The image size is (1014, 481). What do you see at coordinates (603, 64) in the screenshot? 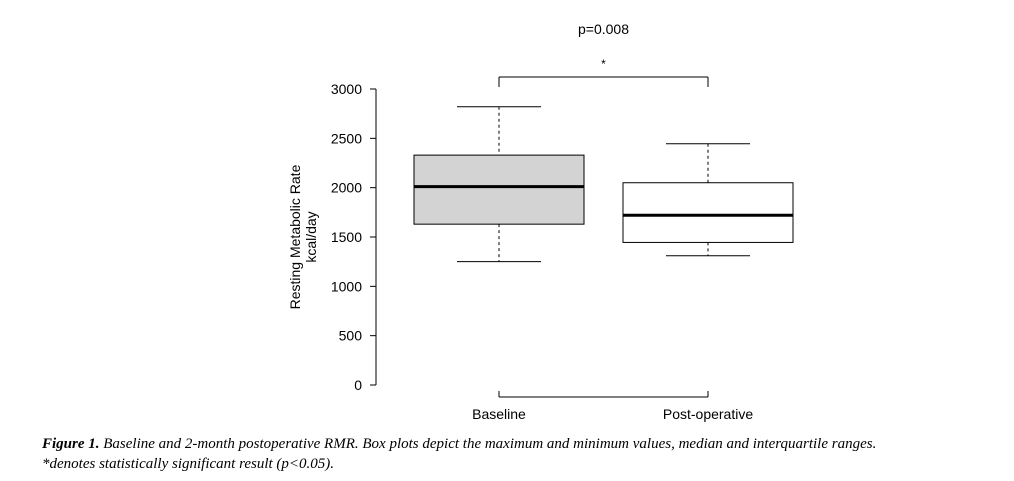
I see `significance-marker: *` at bounding box center [603, 64].